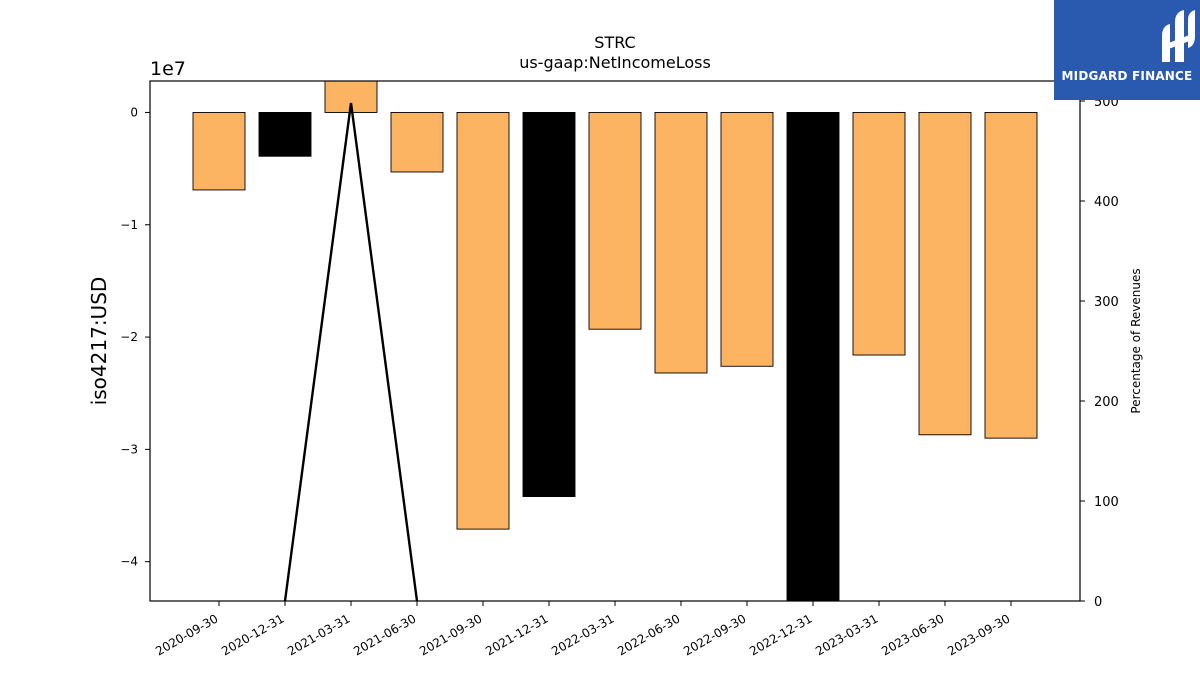 This screenshot has height=675, width=1200. What do you see at coordinates (1106, 302) in the screenshot?
I see `y2-tick-label: 300` at bounding box center [1106, 302].